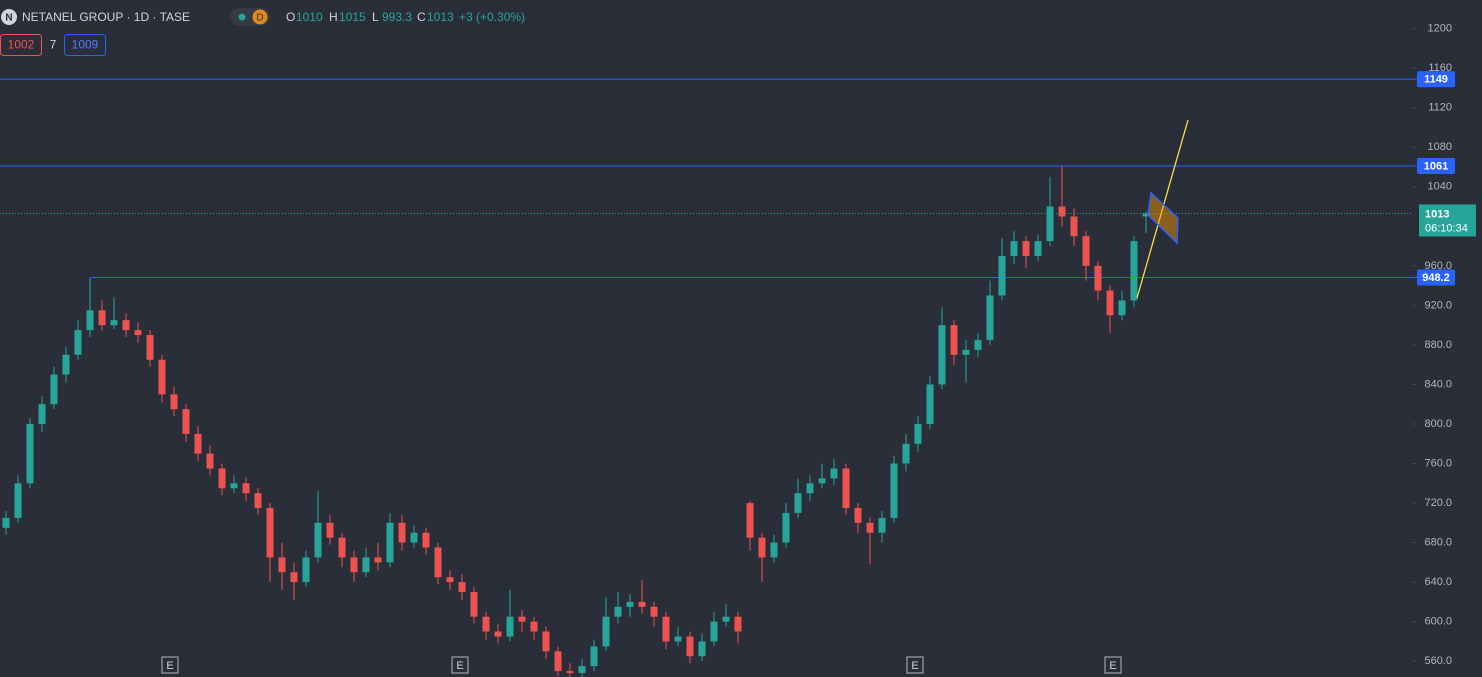 This screenshot has width=1482, height=677. What do you see at coordinates (260, 17) in the screenshot?
I see `badge` at bounding box center [260, 17].